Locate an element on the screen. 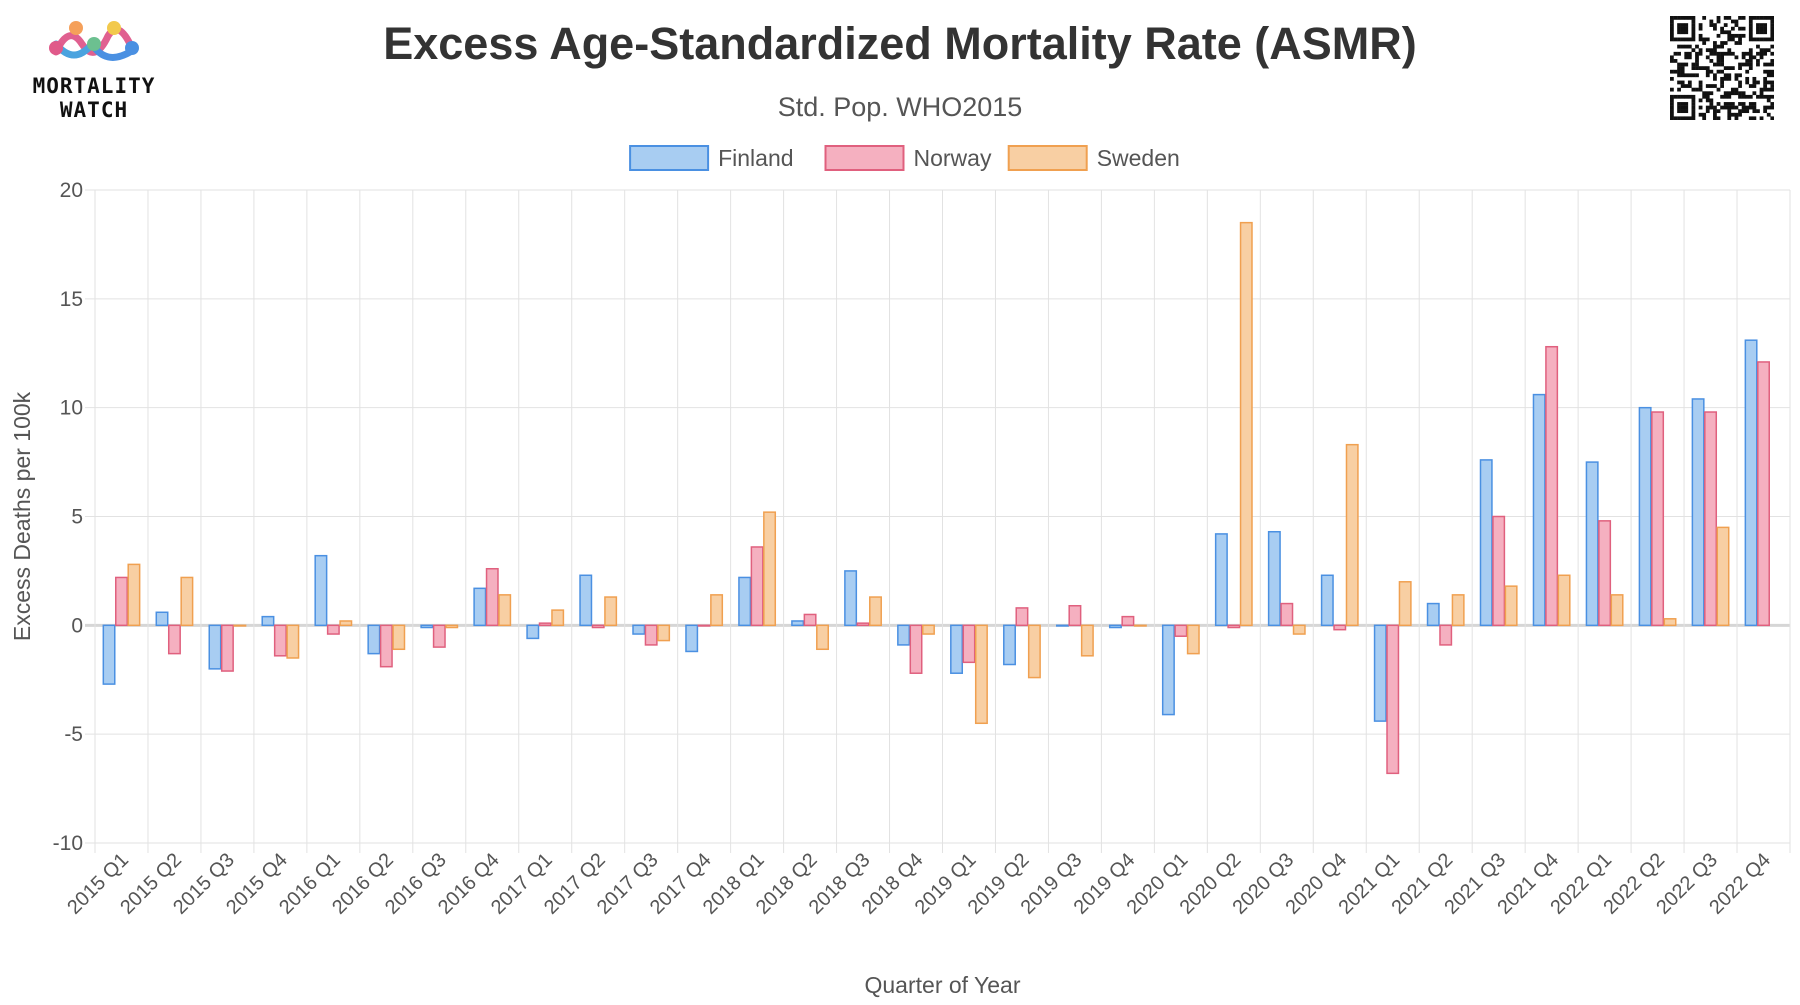 This screenshot has width=1800, height=1005. bar-norway-2022-q2 is located at coordinates (1658, 519).